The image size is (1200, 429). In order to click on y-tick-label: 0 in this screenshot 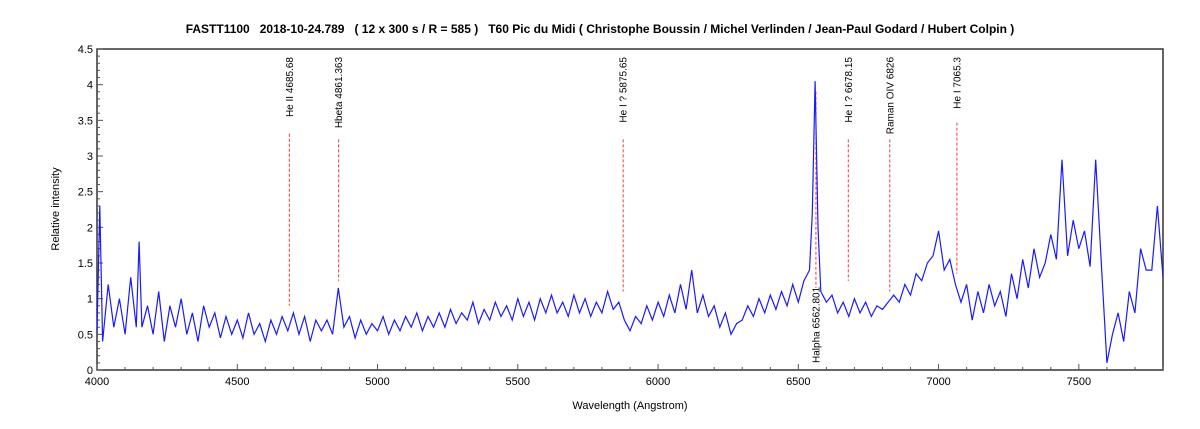, I will do `click(90, 371)`.